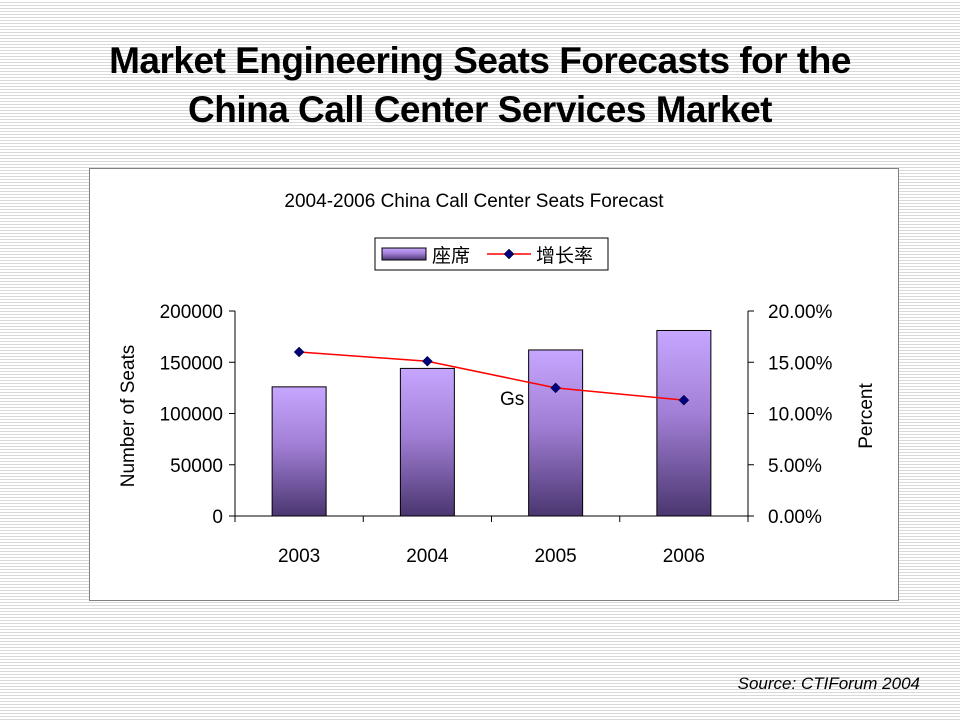 The height and width of the screenshot is (720, 960). What do you see at coordinates (191, 363) in the screenshot?
I see `y-tick-label: 150000` at bounding box center [191, 363].